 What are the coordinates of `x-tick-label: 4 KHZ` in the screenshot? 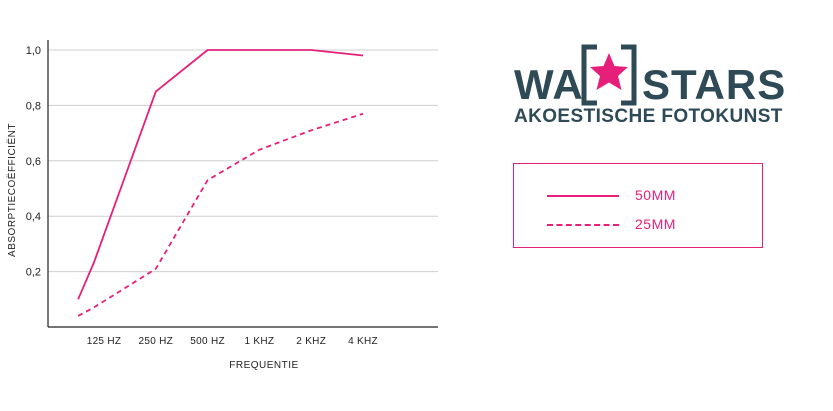 It's located at (363, 341).